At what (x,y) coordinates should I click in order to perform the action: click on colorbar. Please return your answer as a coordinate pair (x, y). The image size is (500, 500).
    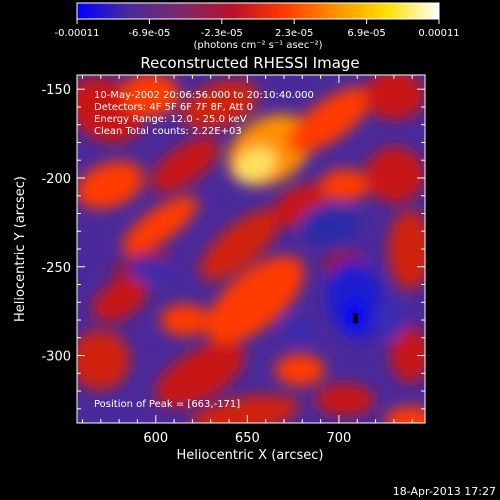
    Looking at the image, I should click on (258, 11).